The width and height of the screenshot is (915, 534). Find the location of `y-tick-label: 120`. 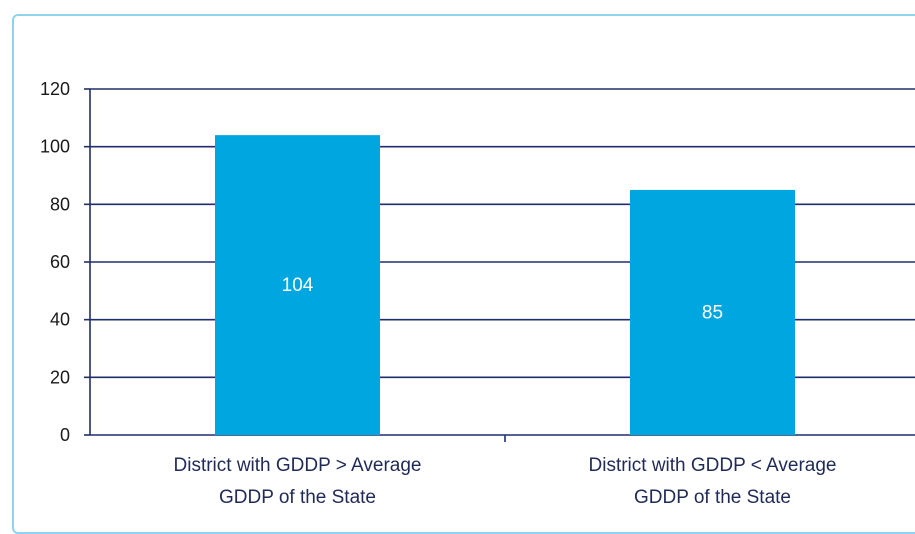

y-tick-label: 120 is located at coordinates (55, 89).